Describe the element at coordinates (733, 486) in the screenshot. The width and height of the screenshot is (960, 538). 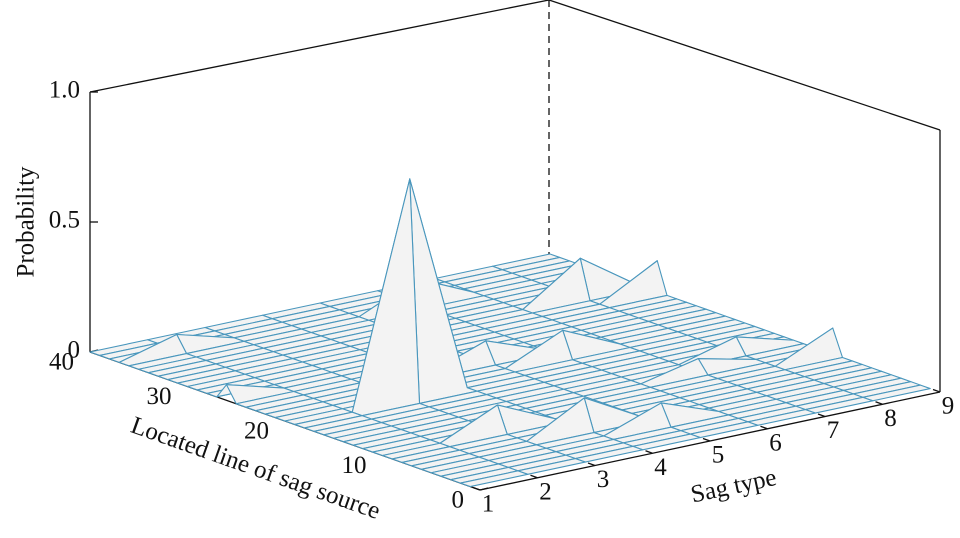
I see `x-axis-label: Sag type` at that location.